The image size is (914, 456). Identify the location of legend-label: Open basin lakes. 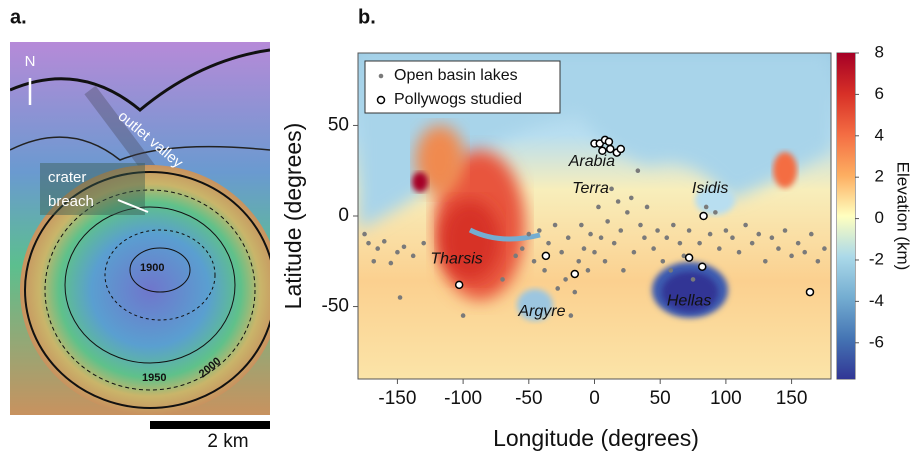
(456, 75).